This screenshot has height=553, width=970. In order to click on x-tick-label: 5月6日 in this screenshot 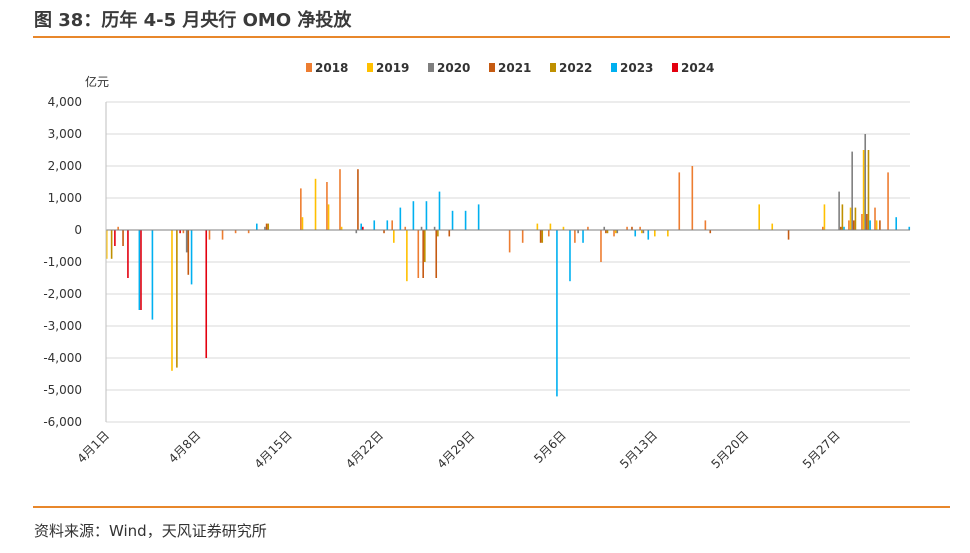, I will do `click(550, 447)`.